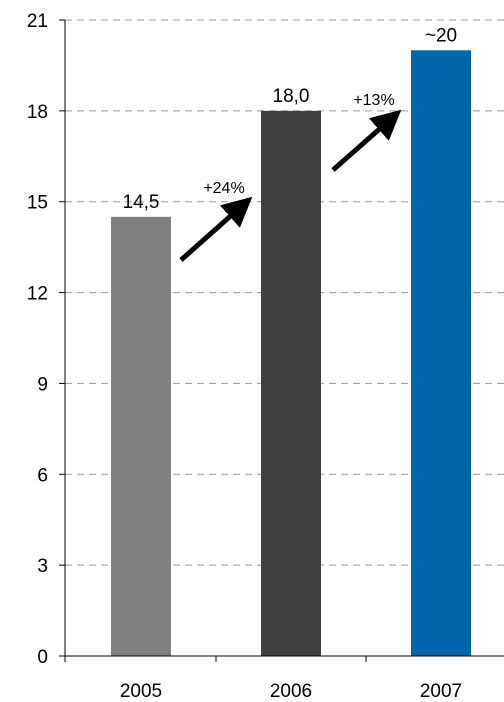 This screenshot has height=702, width=504. Describe the element at coordinates (42, 475) in the screenshot. I see `y-tick-label-6: 6` at that location.